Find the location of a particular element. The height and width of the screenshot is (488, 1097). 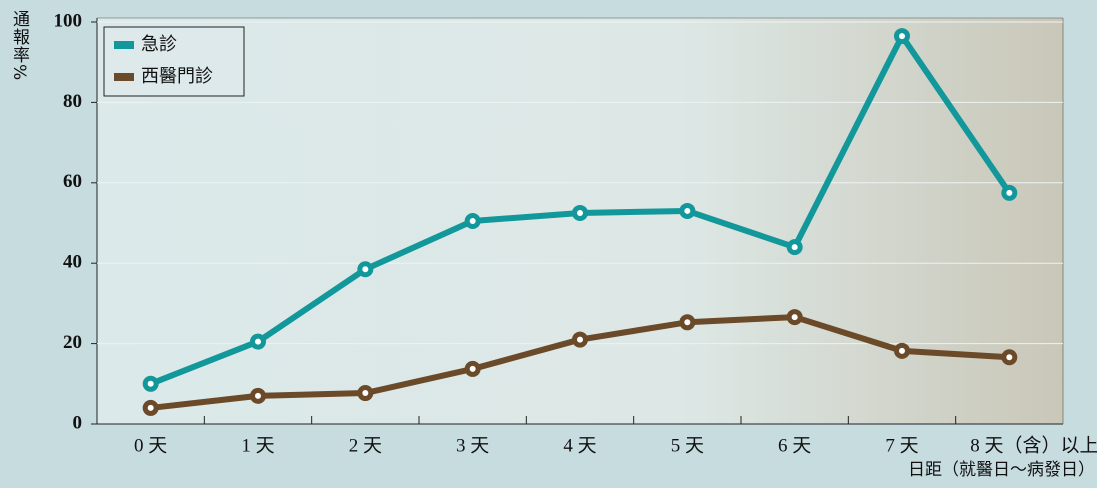

x-axis-label: 日距（就醫日～病發日） is located at coordinates (1001, 470).